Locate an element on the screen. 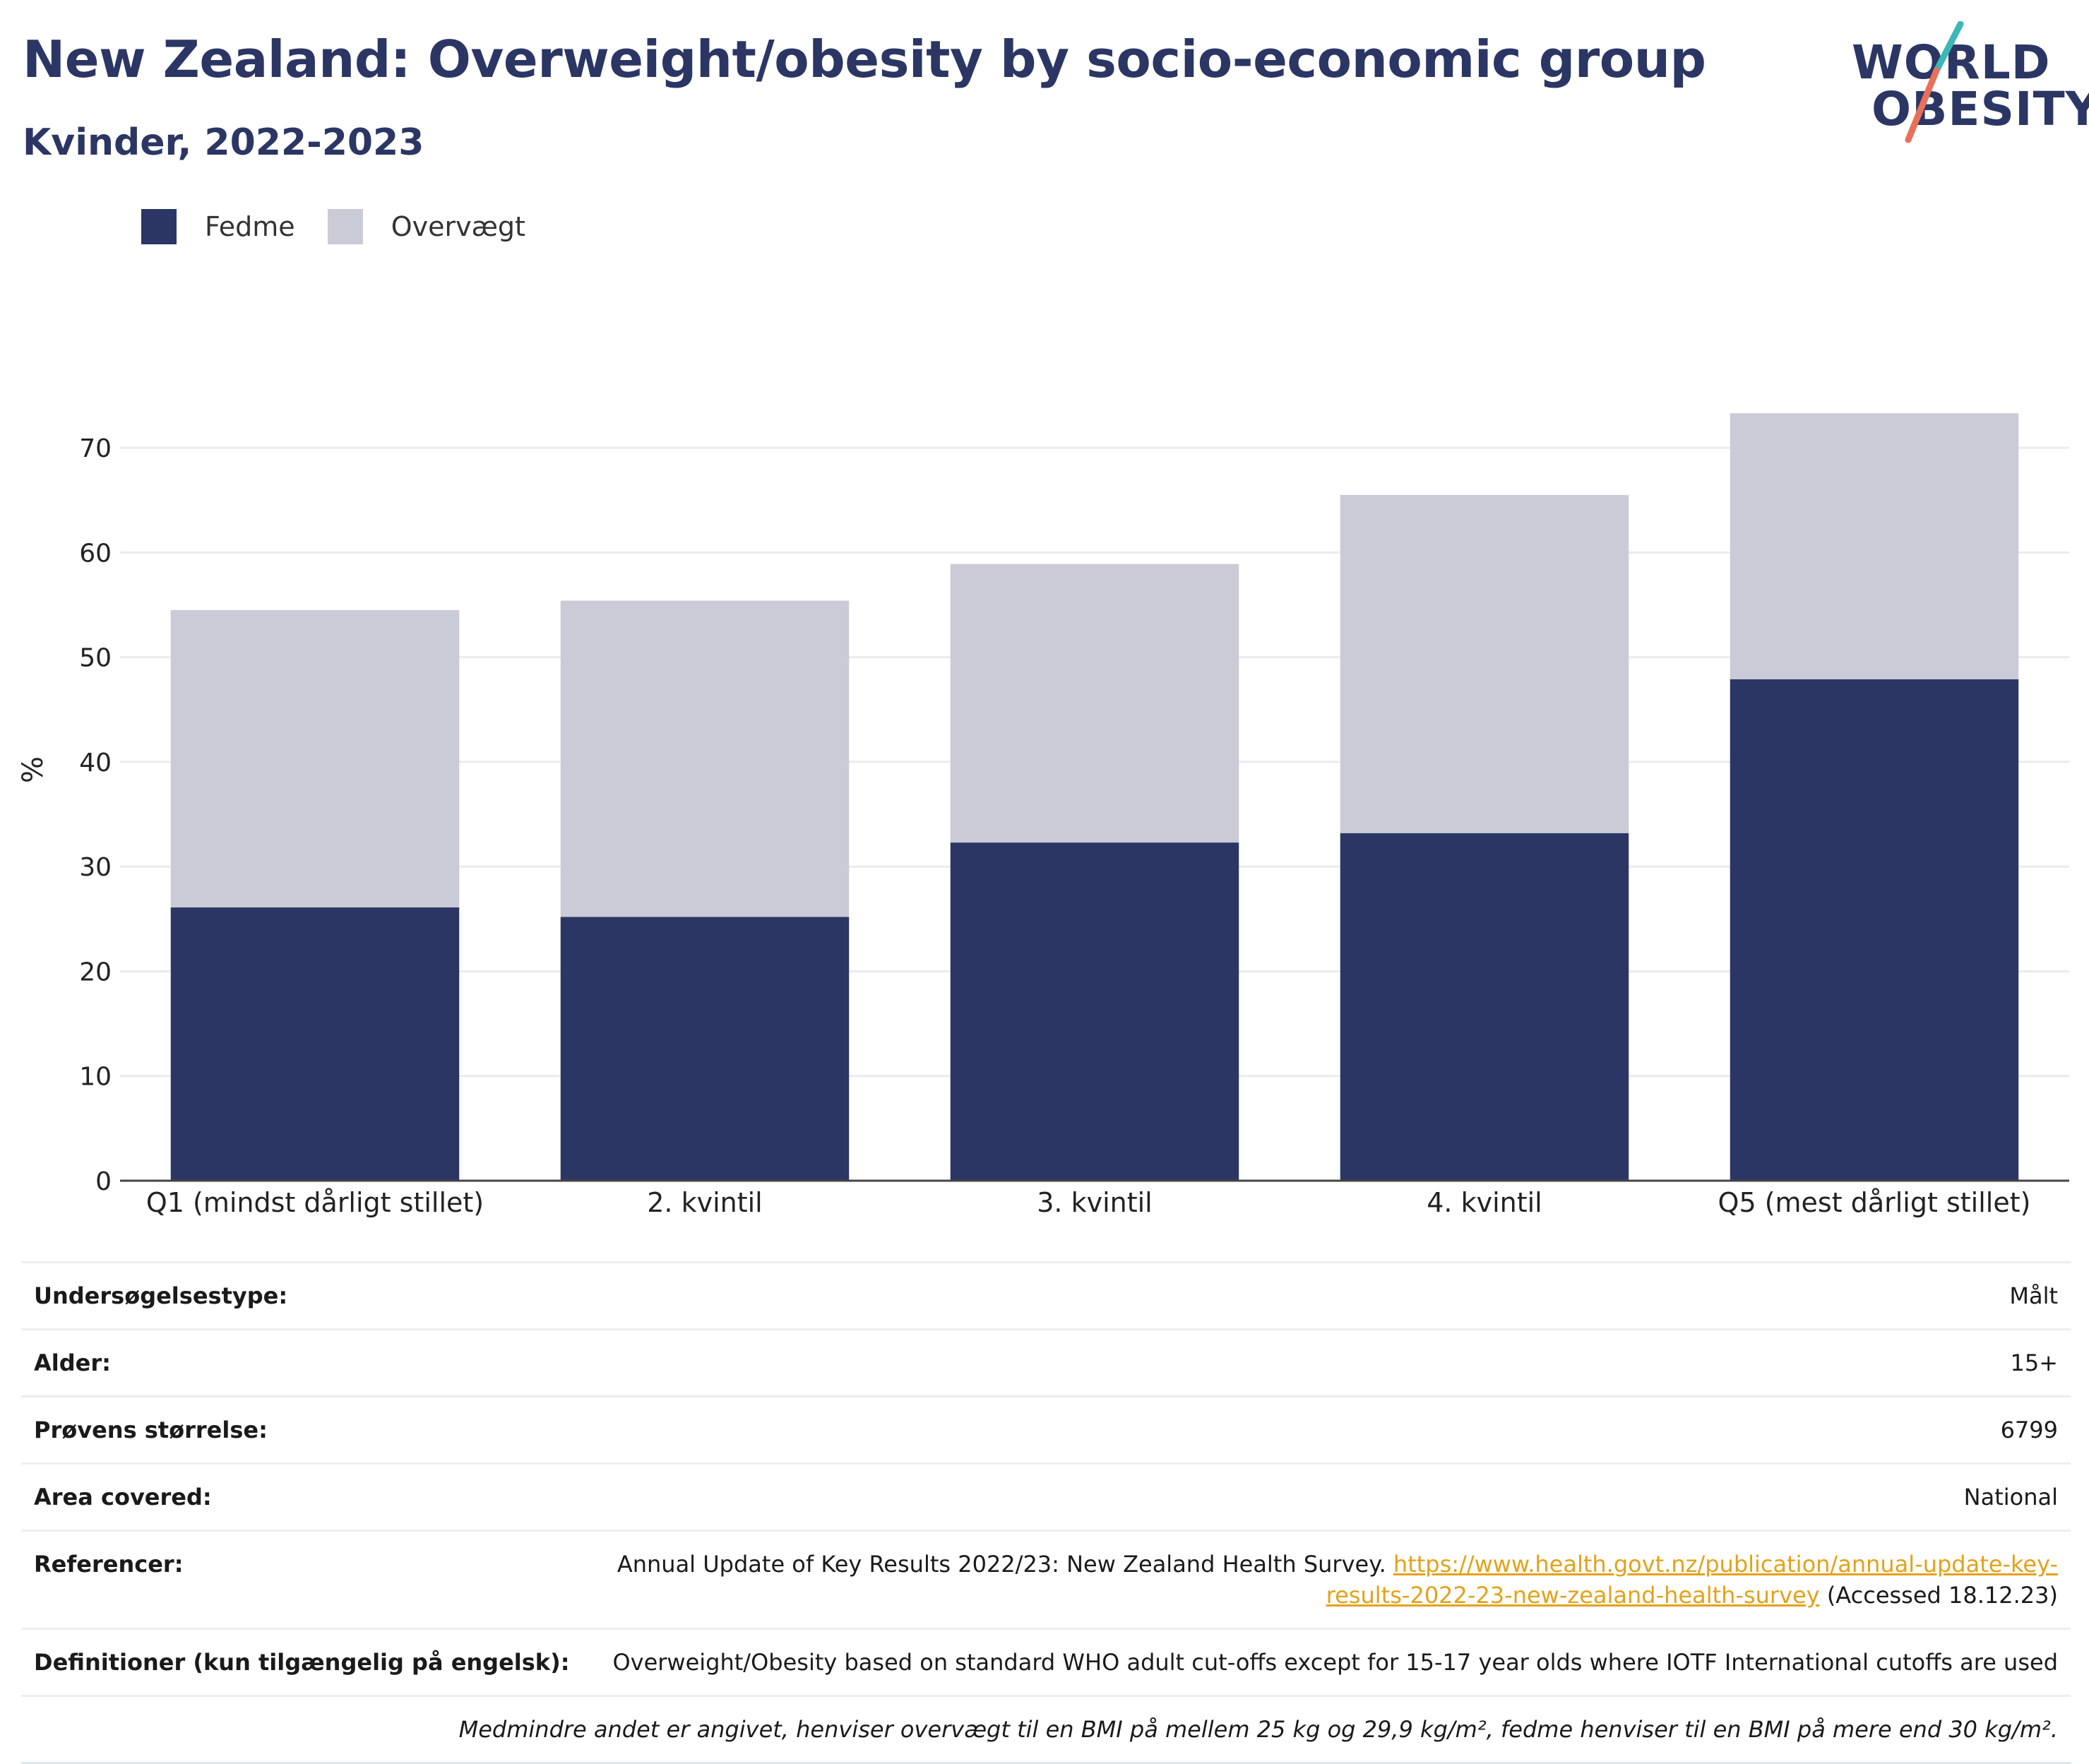 This screenshot has height=1764, width=2089. meta-value: Målt is located at coordinates (1327, 1295).